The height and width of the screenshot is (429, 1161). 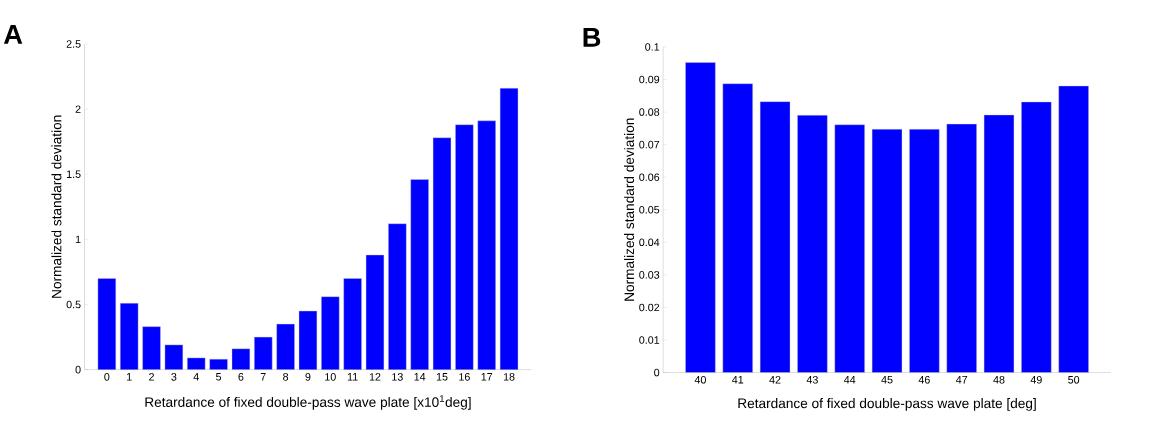 I want to click on x-tick-label: 16, so click(x=464, y=376).